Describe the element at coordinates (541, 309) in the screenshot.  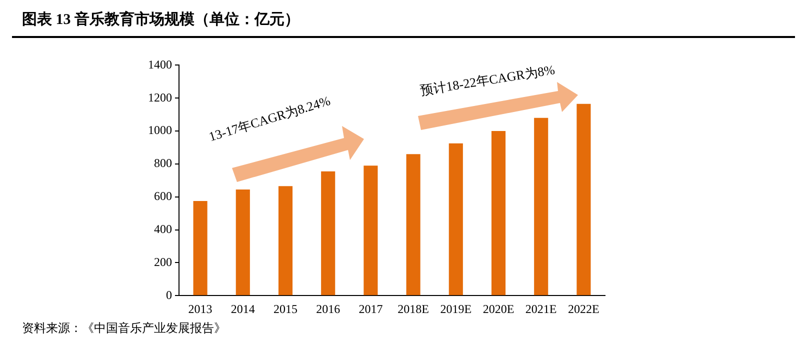
I see `x-tick-label: 2021E` at that location.